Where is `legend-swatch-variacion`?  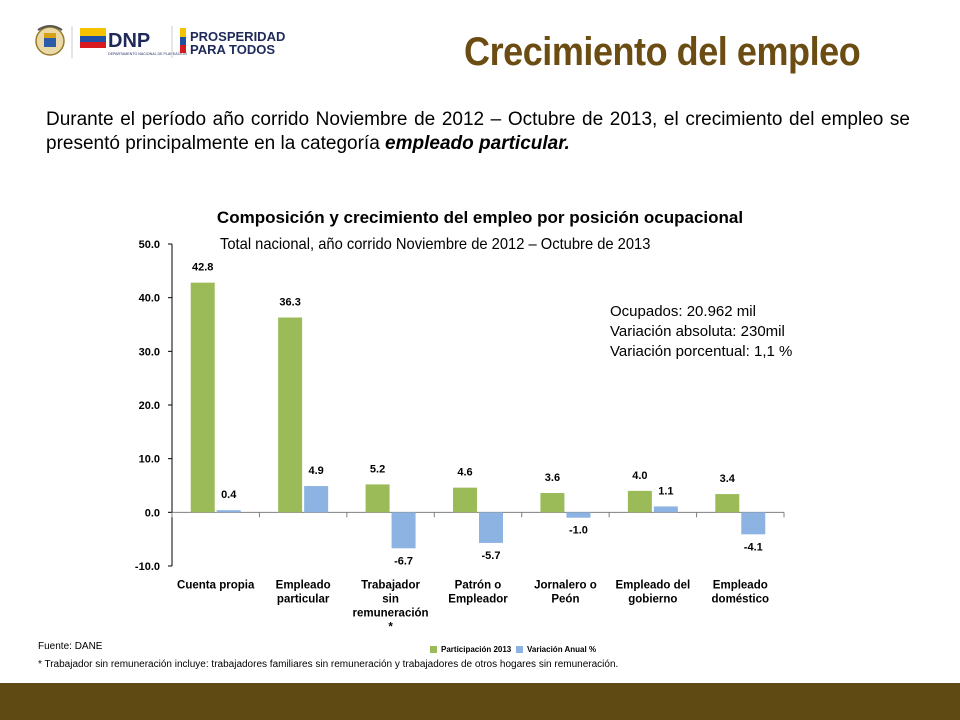
legend-swatch-variacion is located at coordinates (519, 649).